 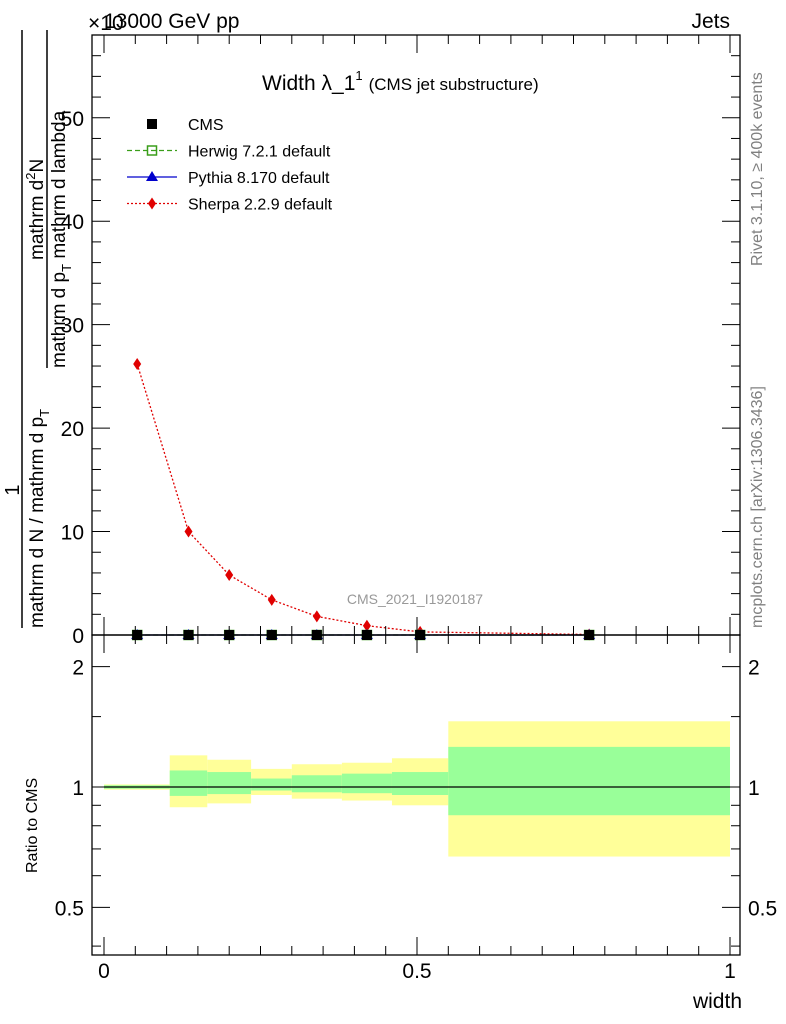 What do you see at coordinates (39, 518) in the screenshot?
I see `y-label-denominator-1: mathrm d N / mathrm d pT` at bounding box center [39, 518].